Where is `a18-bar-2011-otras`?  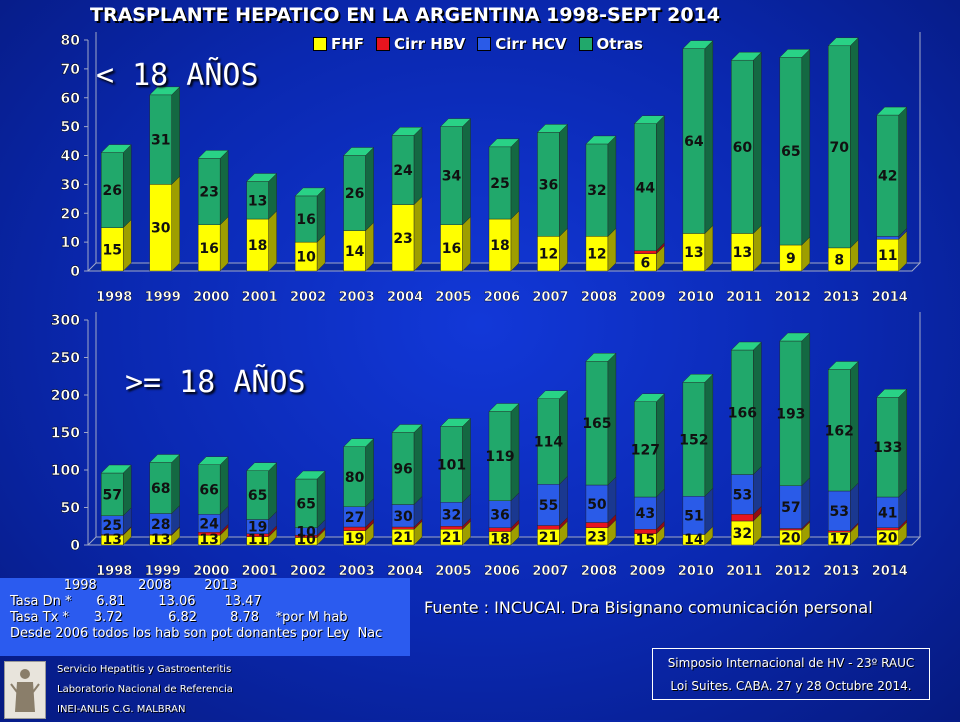
a18-bar-2011-otras is located at coordinates (746, 408).